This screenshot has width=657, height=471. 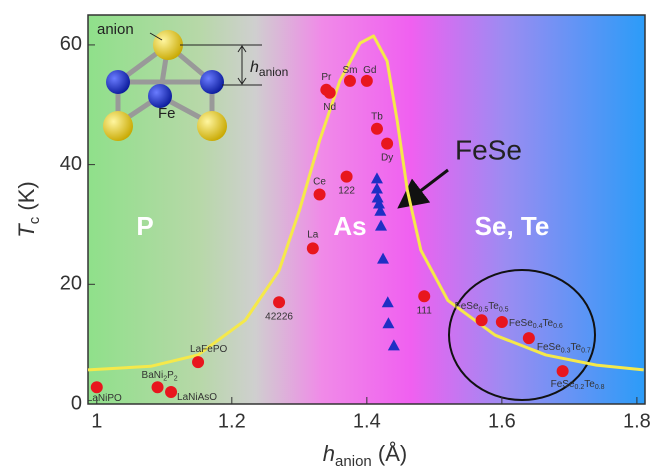 I want to click on inset-h-main: h, so click(x=254, y=67).